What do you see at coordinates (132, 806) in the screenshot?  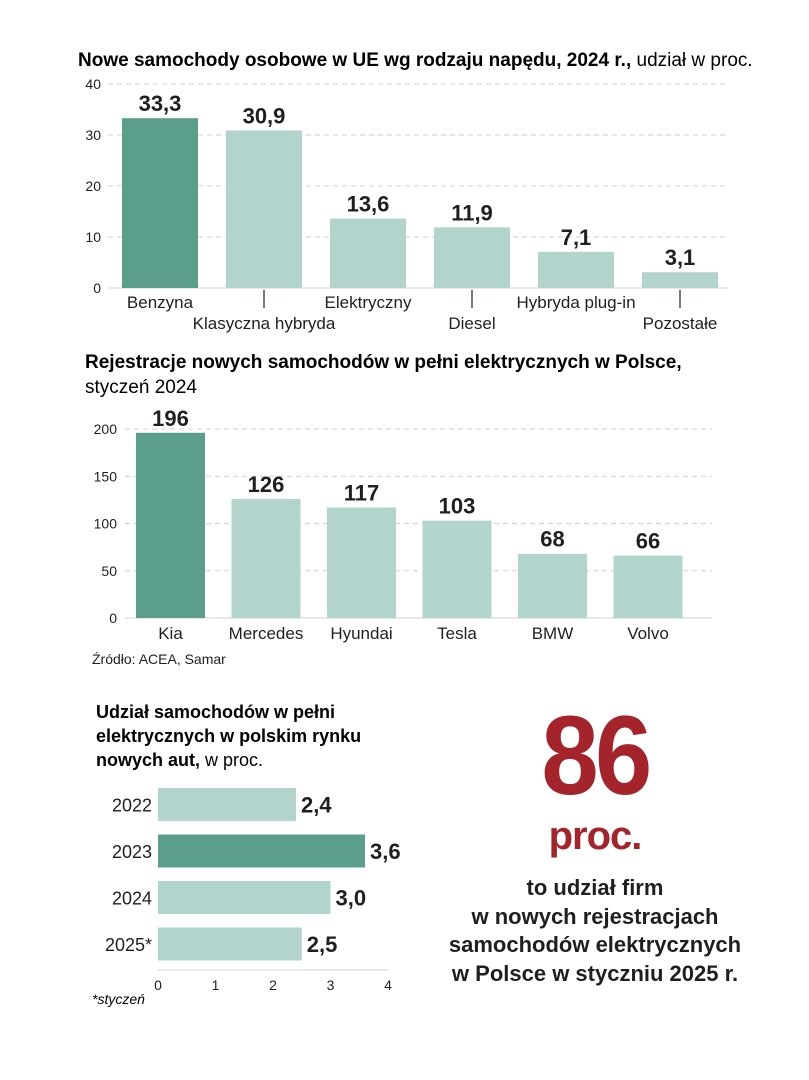 I see `chart3-category-label: 2022` at bounding box center [132, 806].